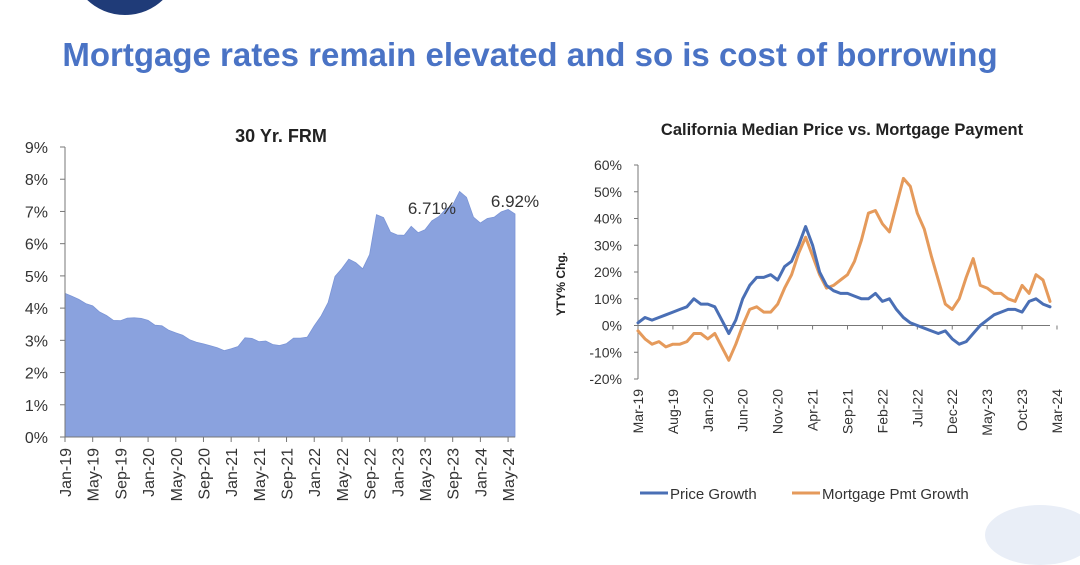 The width and height of the screenshot is (1080, 565). Describe the element at coordinates (743, 410) in the screenshot. I see `ca-x-tick-label: Jun-20` at that location.